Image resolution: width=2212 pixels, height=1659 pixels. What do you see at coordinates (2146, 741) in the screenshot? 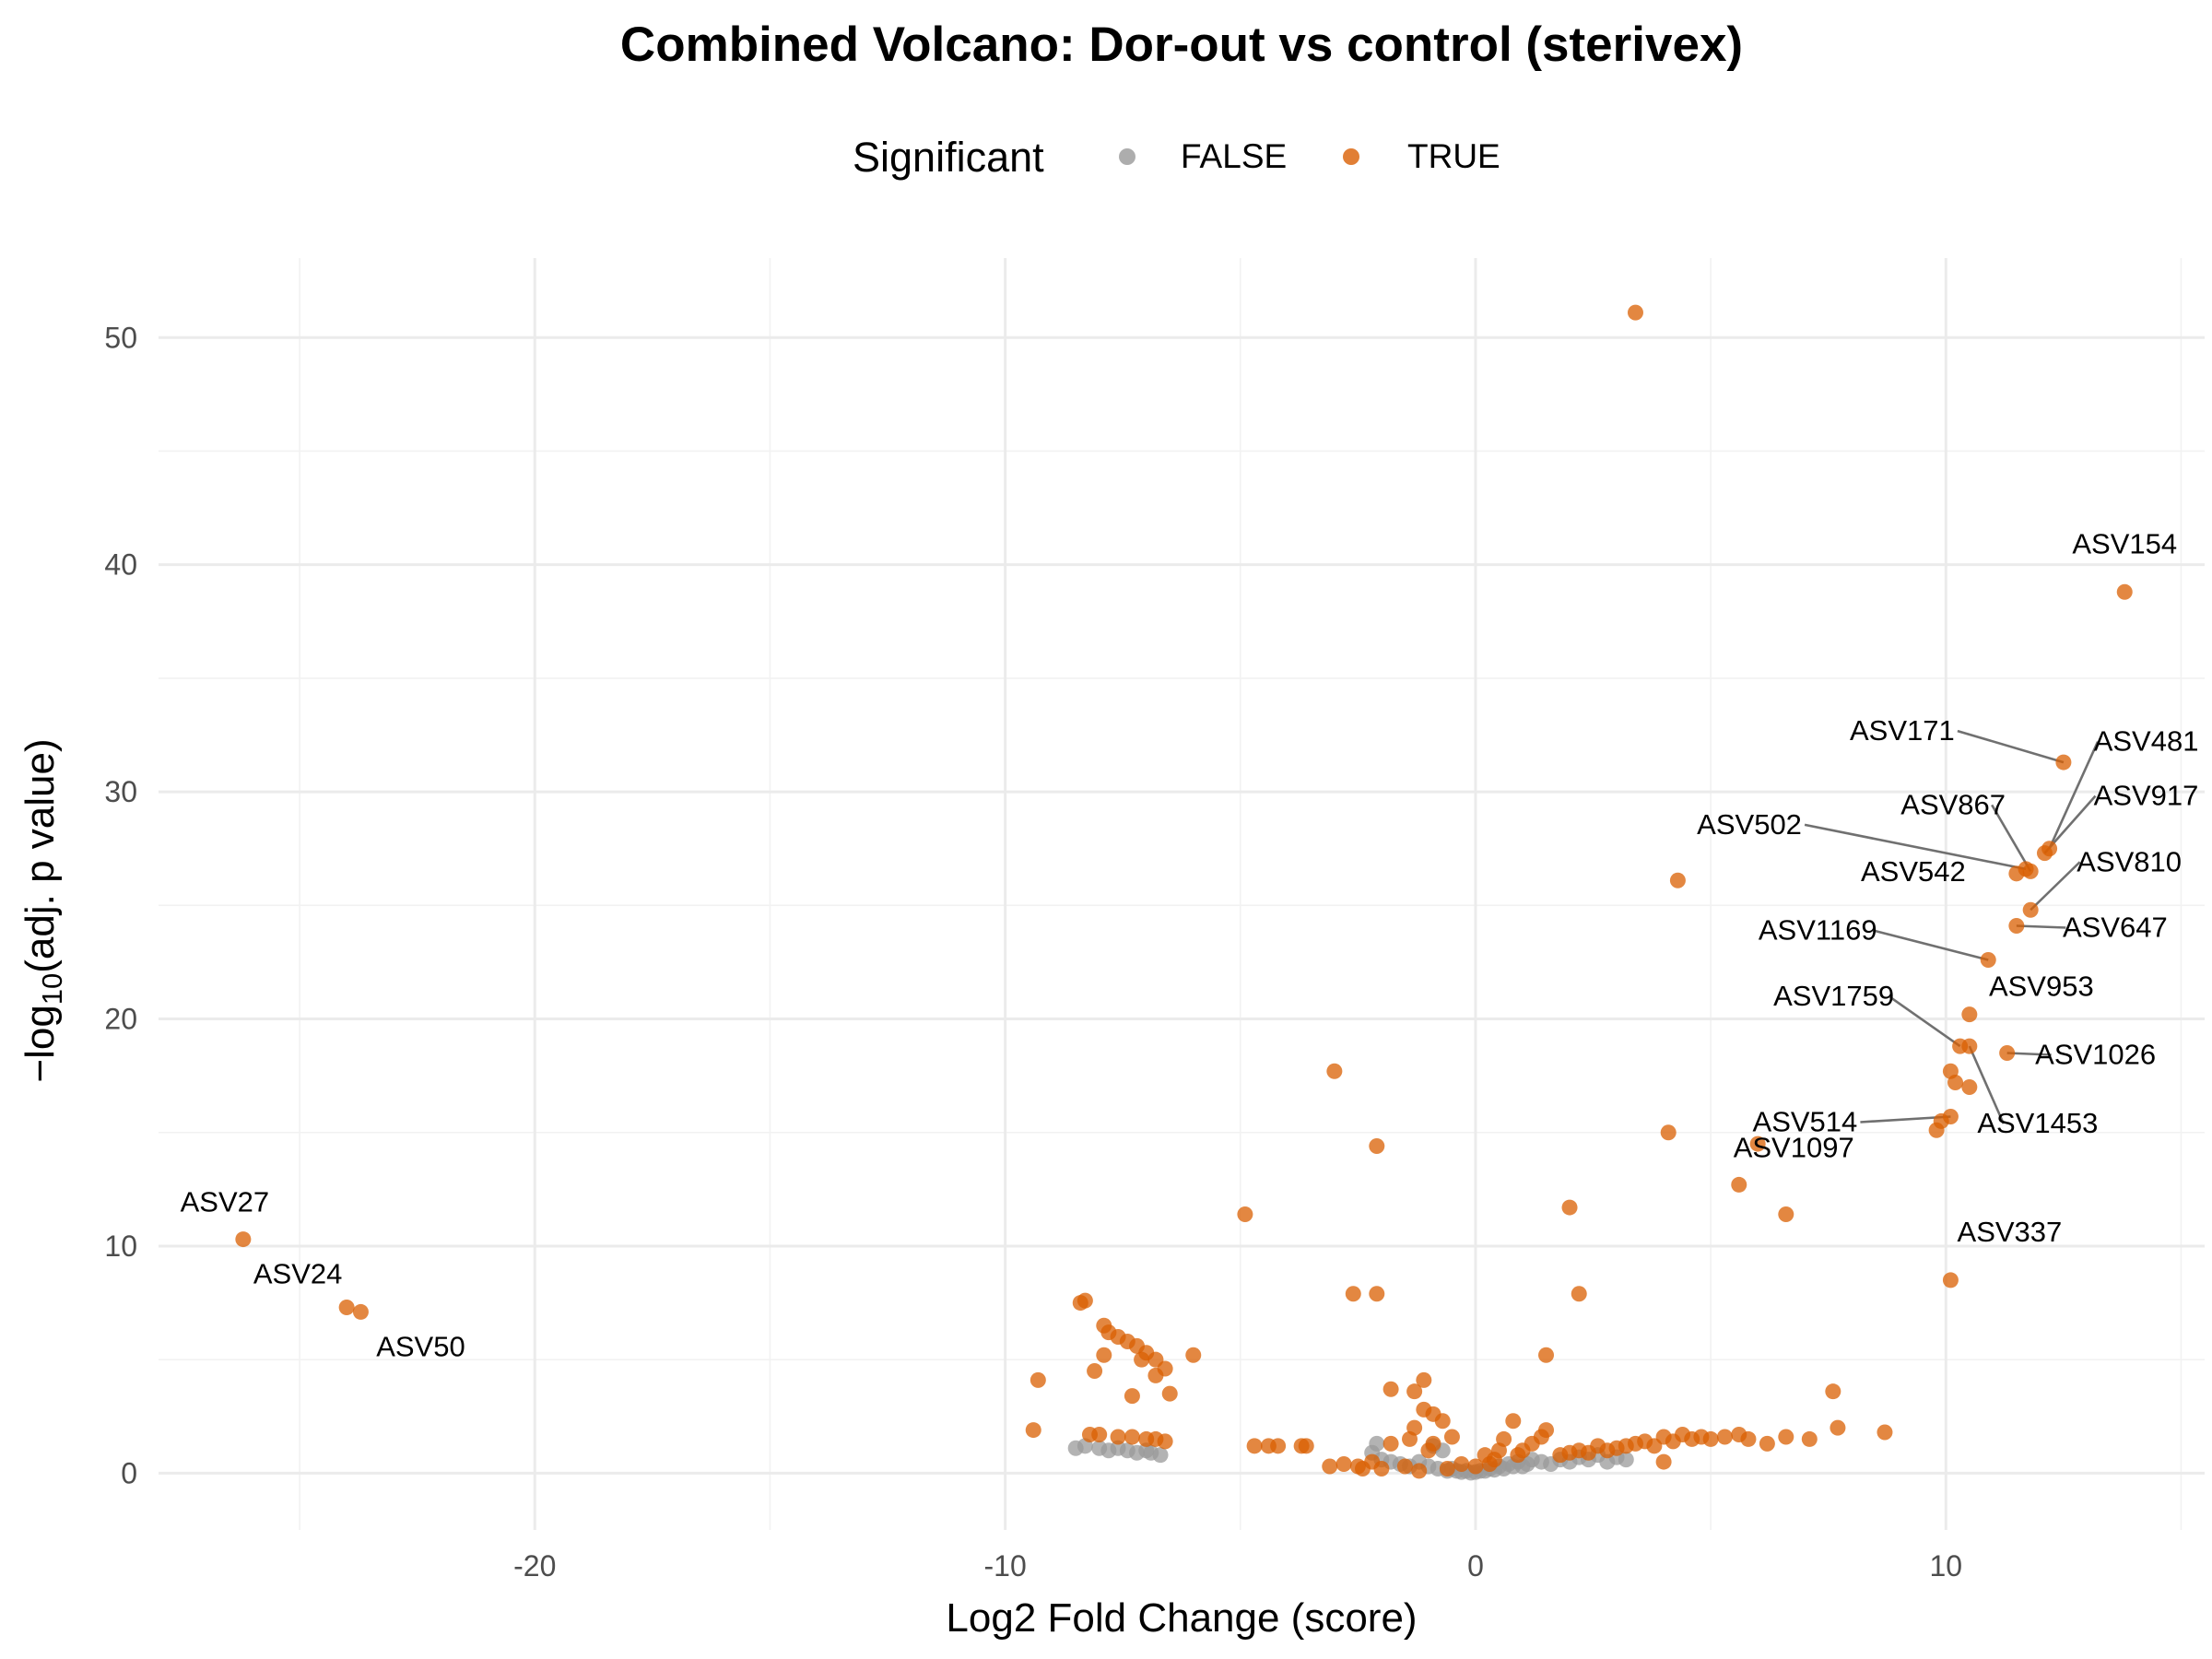
I see `point-label: ASV481` at bounding box center [2146, 741].